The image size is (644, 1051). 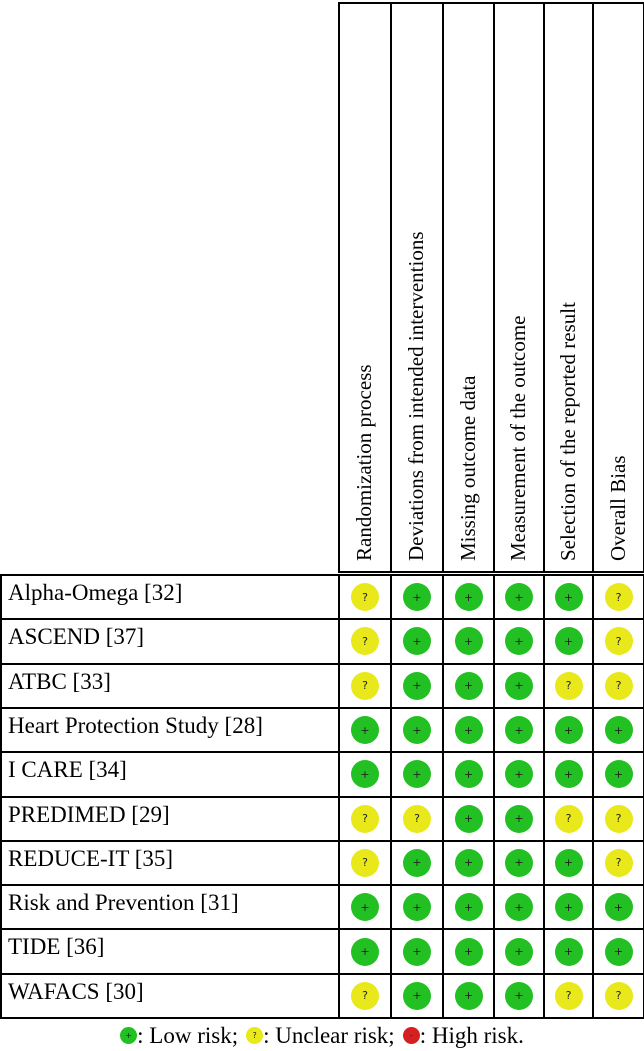 I want to click on header-top-border, so click(x=491, y=3).